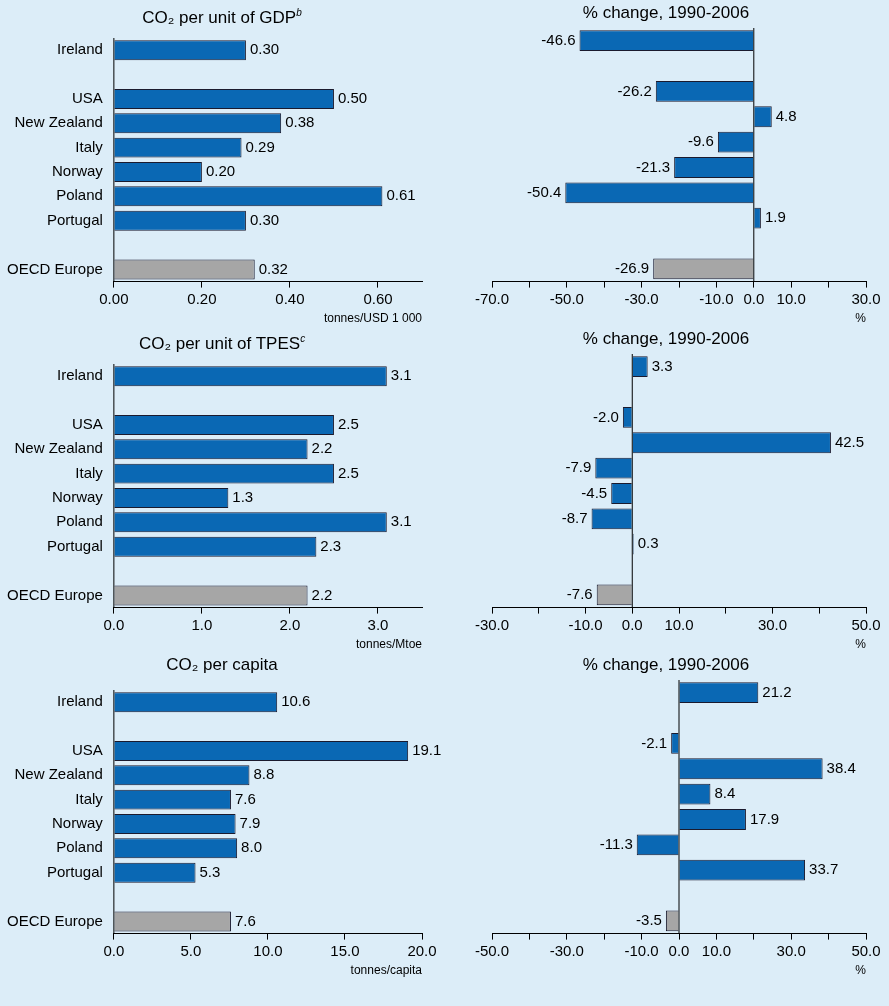  I want to click on data-label: 8.0, so click(251, 847).